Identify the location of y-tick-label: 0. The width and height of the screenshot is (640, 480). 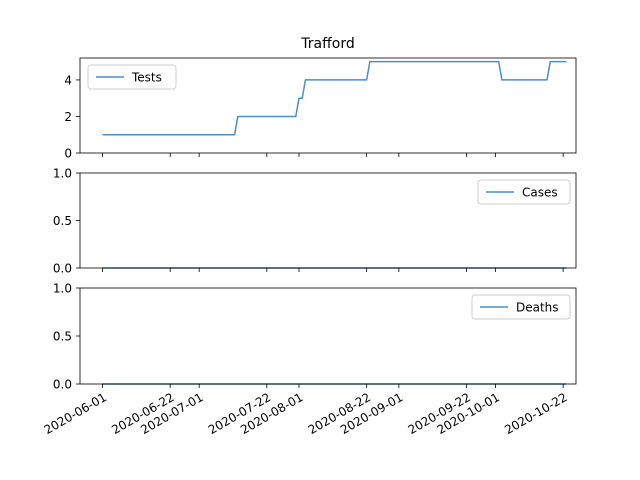
(68, 154).